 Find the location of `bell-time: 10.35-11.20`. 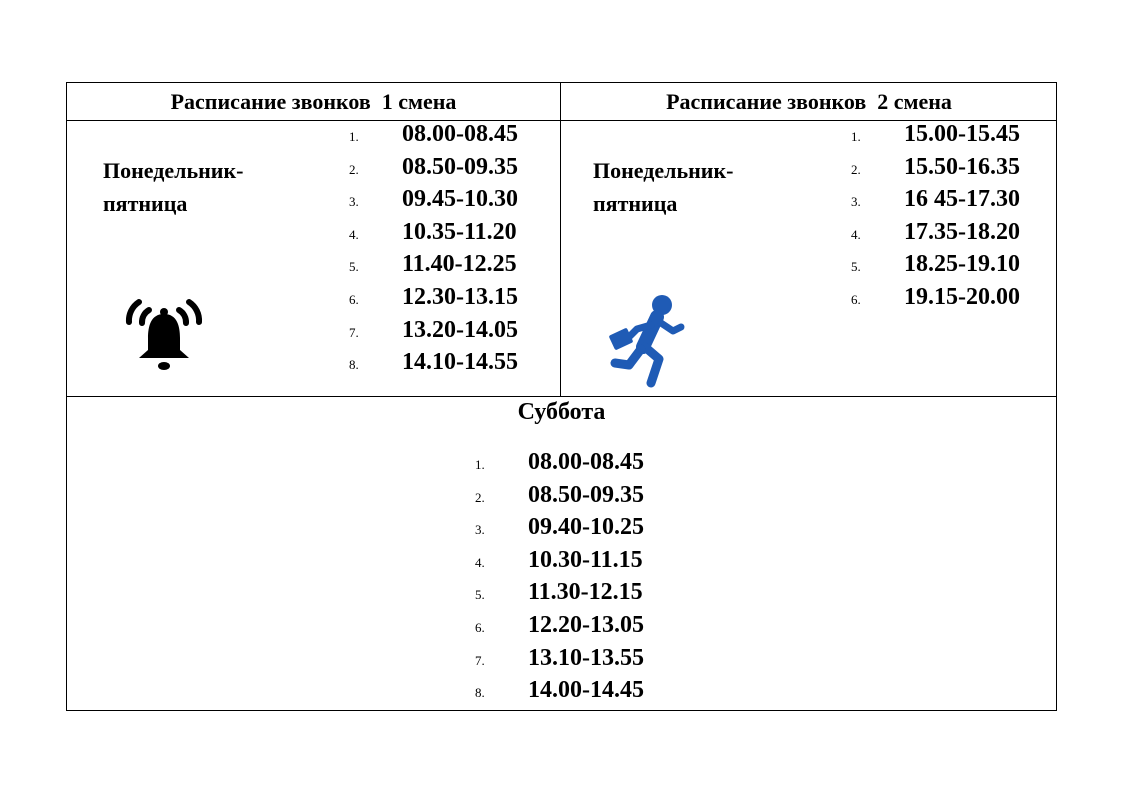

bell-time: 10.35-11.20 is located at coordinates (459, 231).